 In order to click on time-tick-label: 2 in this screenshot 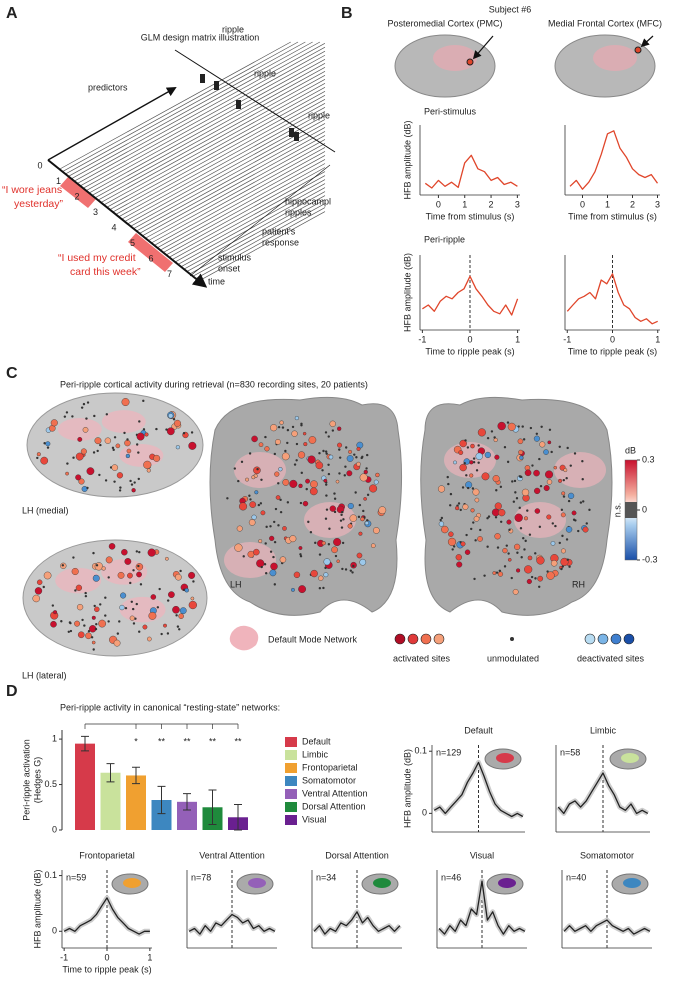, I will do `click(76, 196)`.